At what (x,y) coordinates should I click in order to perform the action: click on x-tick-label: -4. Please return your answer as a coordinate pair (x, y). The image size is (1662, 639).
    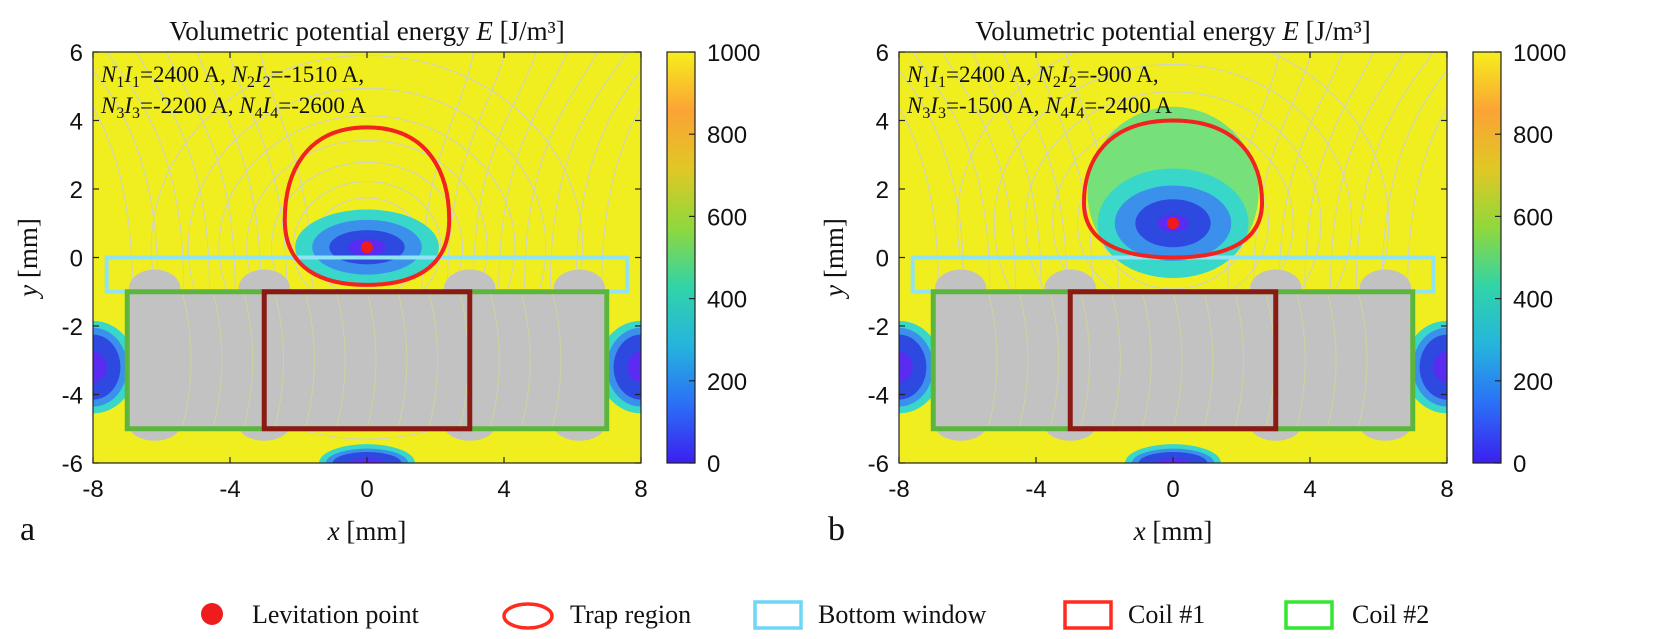
    Looking at the image, I should click on (1035, 489).